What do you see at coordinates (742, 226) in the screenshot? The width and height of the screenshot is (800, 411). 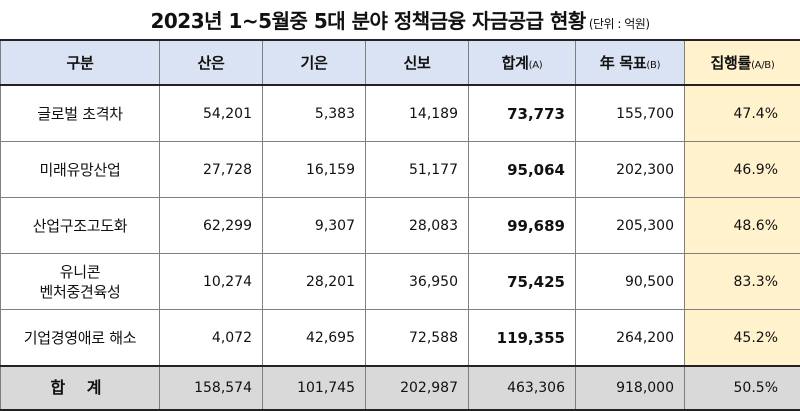 I see `cell-rate: 48.6%` at bounding box center [742, 226].